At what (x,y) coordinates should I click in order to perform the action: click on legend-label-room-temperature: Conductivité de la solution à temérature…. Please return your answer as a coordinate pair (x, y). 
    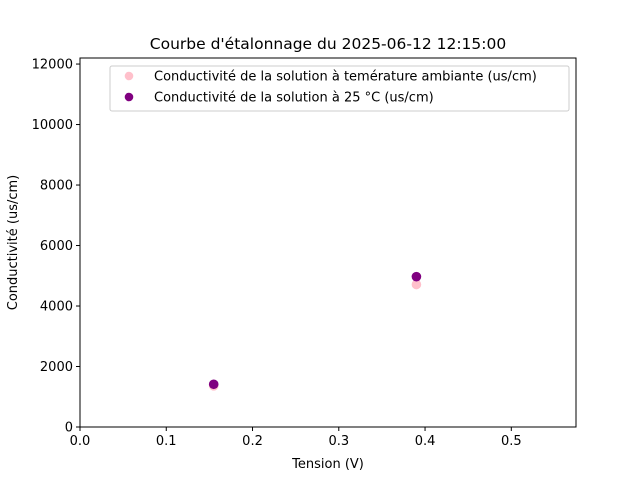
    Looking at the image, I should click on (345, 77).